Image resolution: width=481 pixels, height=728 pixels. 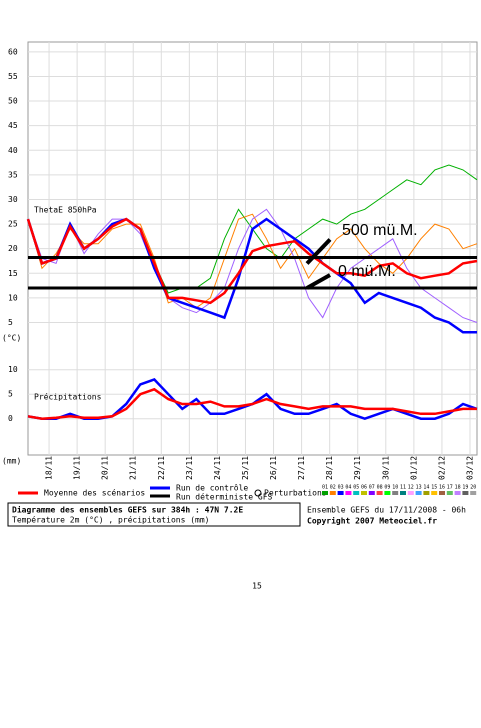 What do you see at coordinates (372, 488) in the screenshot?
I see `member-label: 07` at bounding box center [372, 488].